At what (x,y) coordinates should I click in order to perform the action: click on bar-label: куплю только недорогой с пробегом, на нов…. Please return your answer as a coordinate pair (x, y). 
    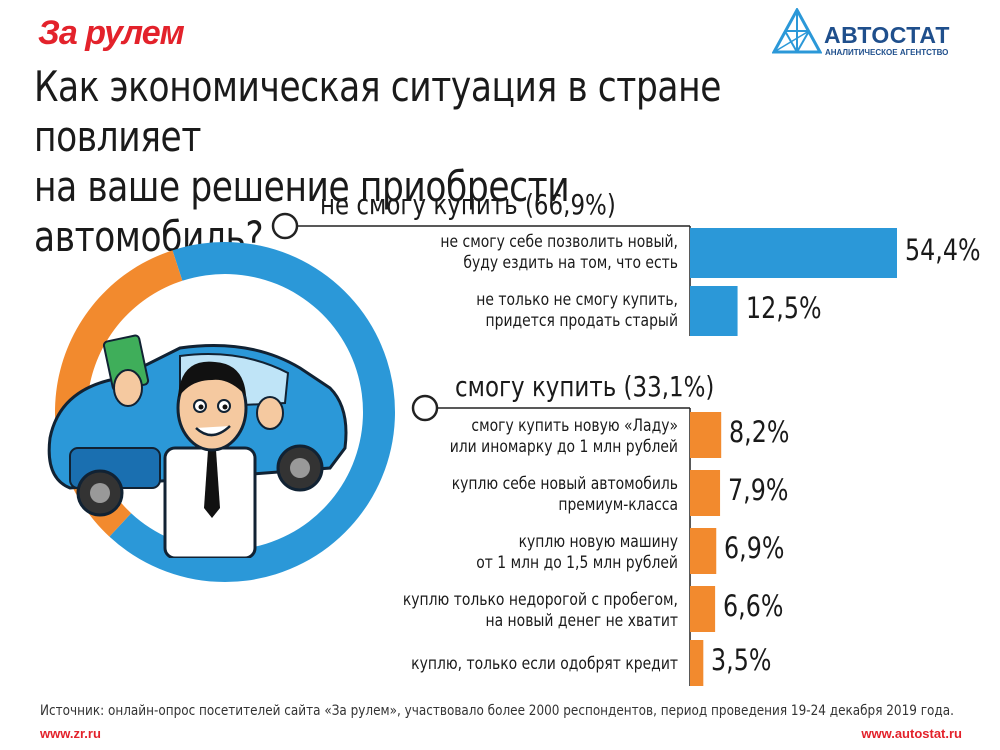
    Looking at the image, I should click on (540, 610).